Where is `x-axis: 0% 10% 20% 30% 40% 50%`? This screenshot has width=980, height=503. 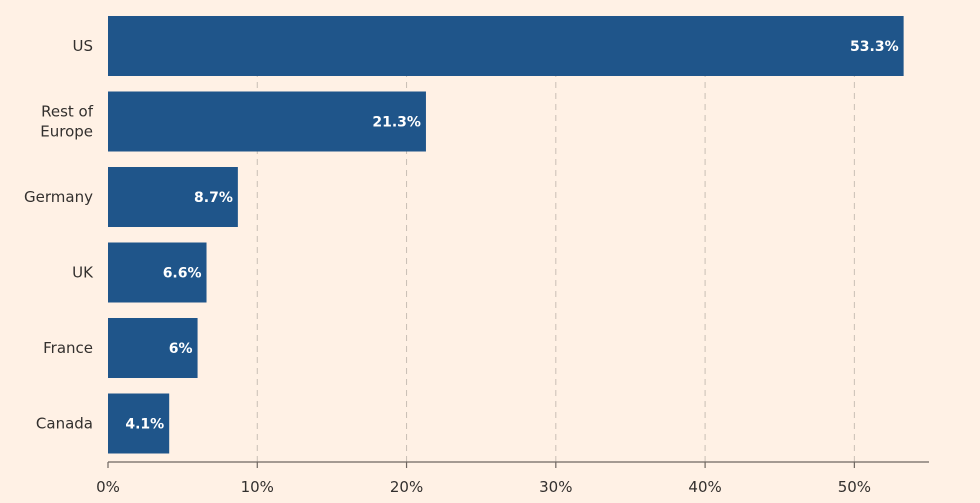 x-axis: 0% 10% 20% 30% 40% 50% is located at coordinates (512, 478).